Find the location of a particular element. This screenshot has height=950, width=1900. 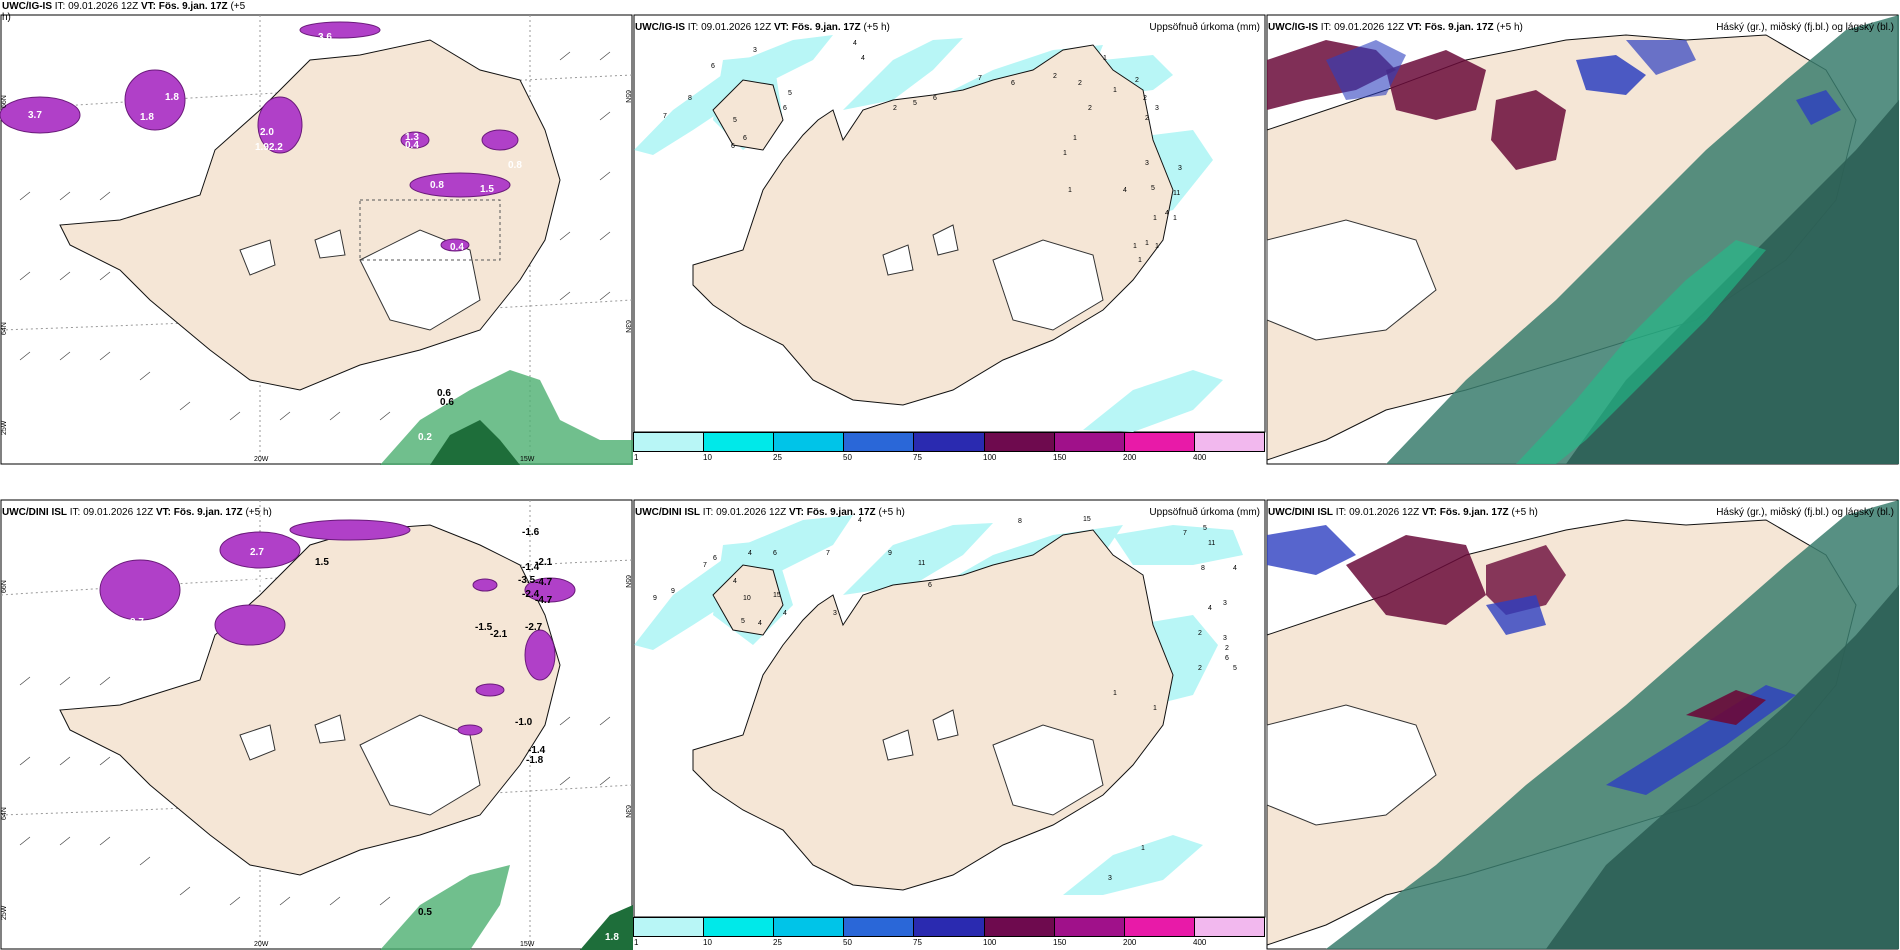

panel-right-label: Uppsöfnuð úrkoma (mm) is located at coordinates (1204, 512).